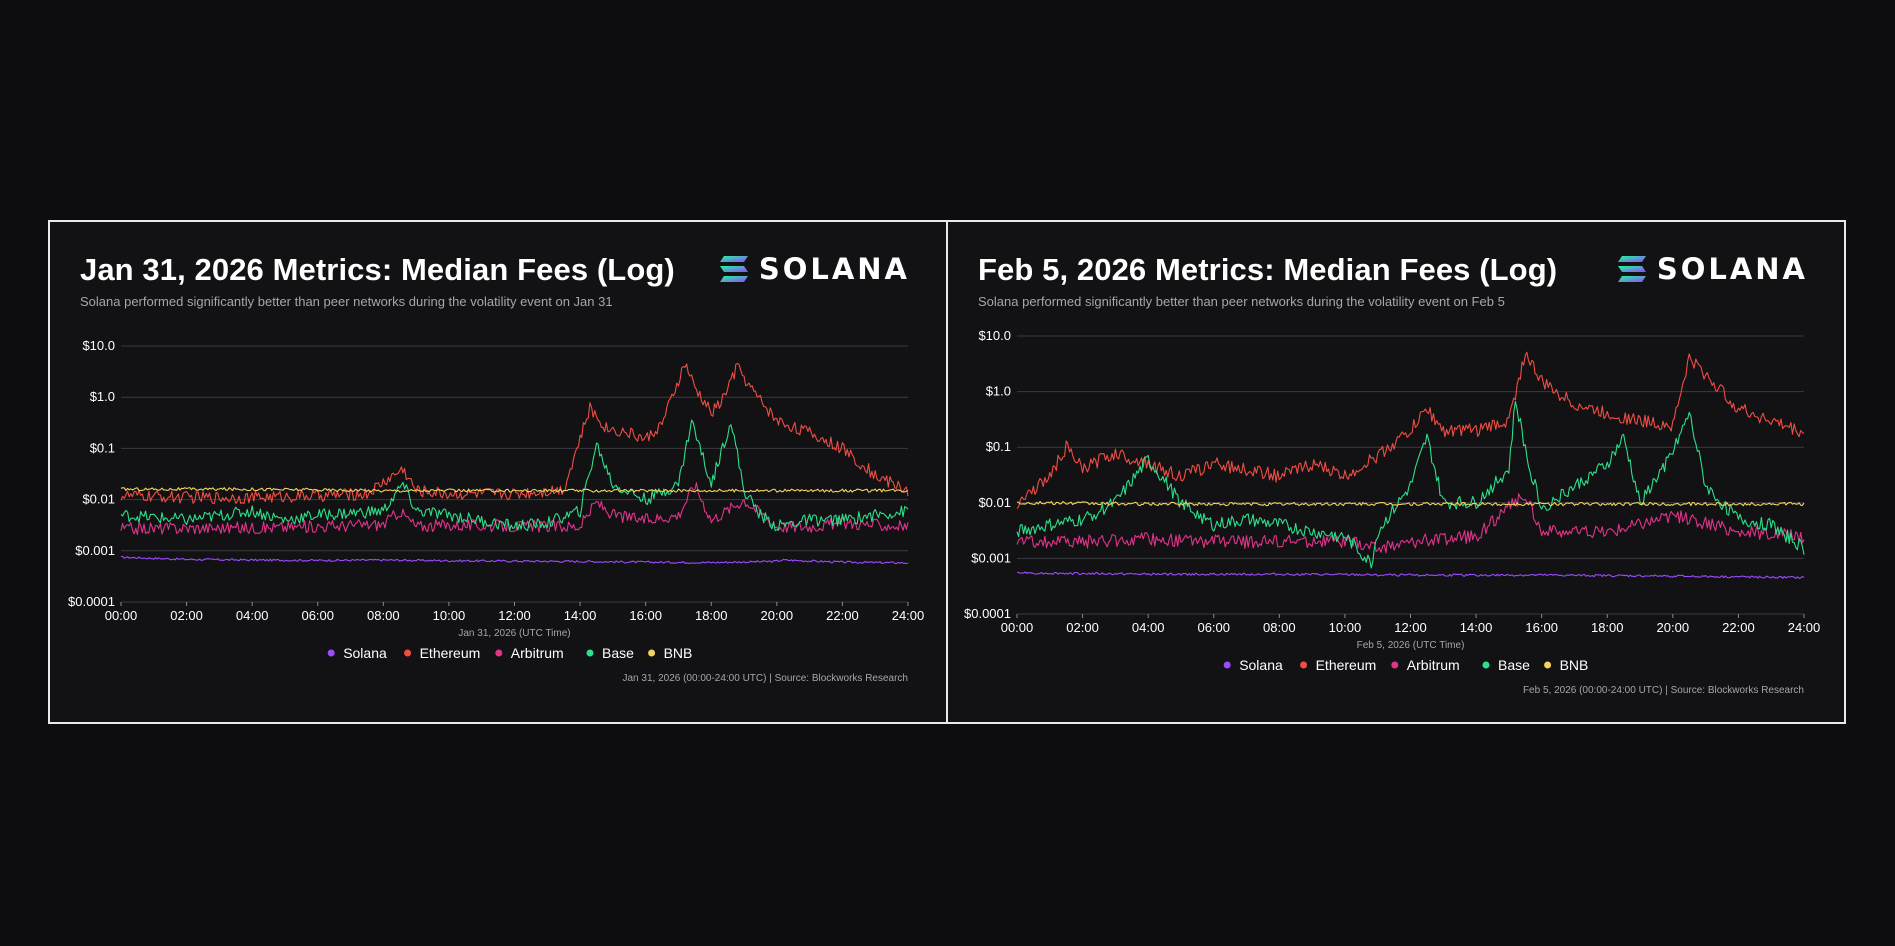 Image resolution: width=1895 pixels, height=946 pixels. Describe the element at coordinates (1268, 269) in the screenshot. I see `chart-title: Feb 5, 2026 Metrics: Median Fees (Log)` at that location.